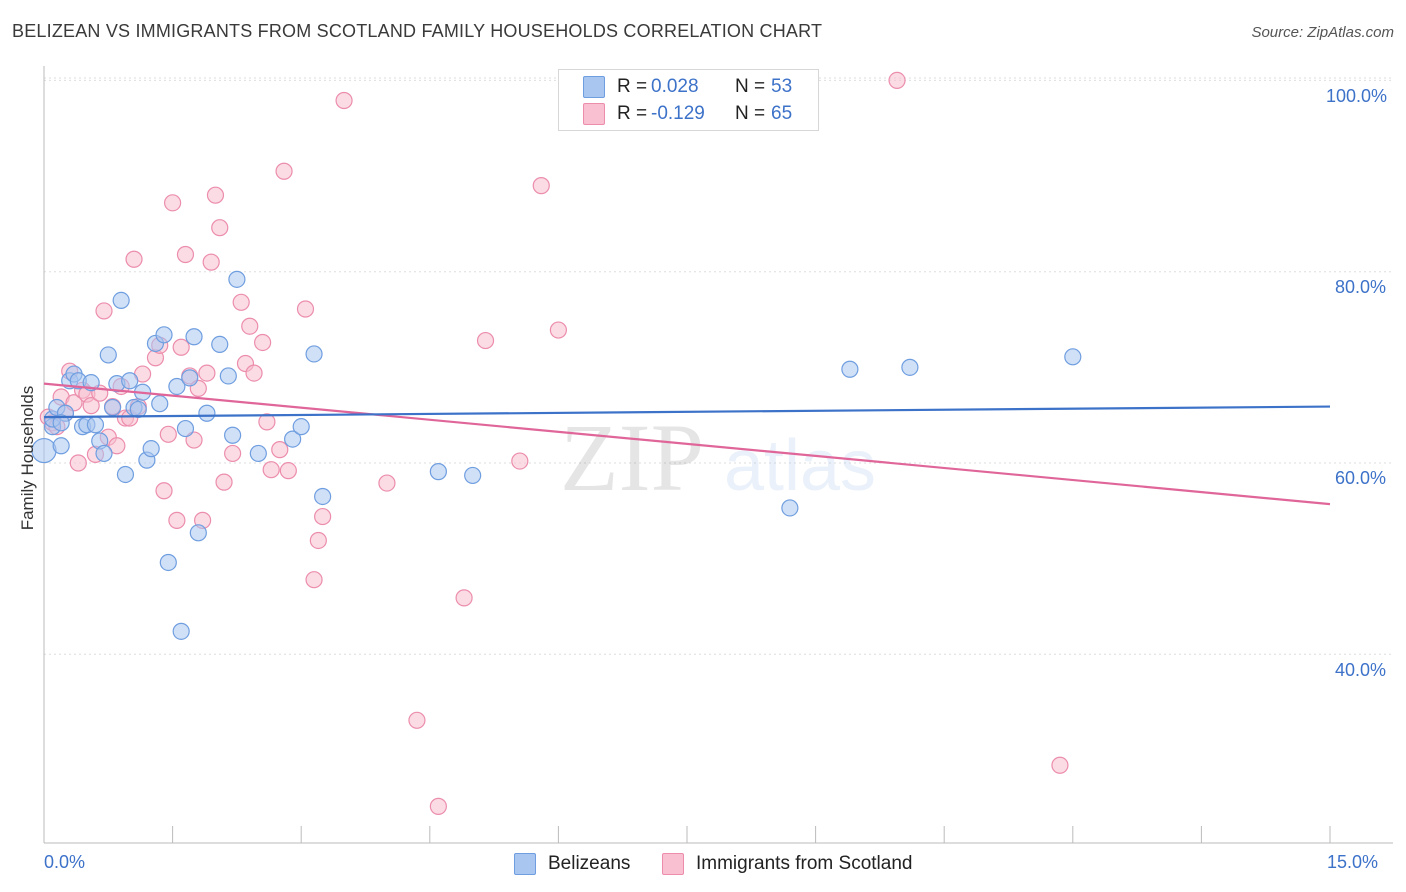  Describe the element at coordinates (589, 863) in the screenshot. I see `series-legend-label: Belizeans` at that location.